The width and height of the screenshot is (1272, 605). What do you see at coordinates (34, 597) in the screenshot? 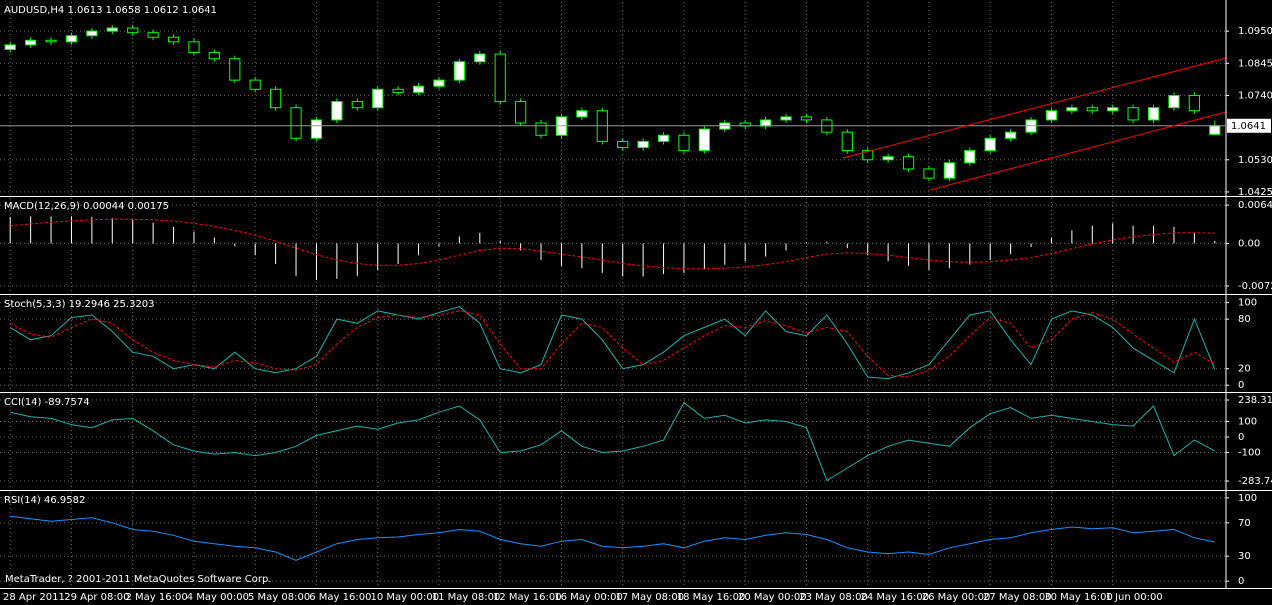
I see `x-tick-label: 28 Apr 2011` at bounding box center [34, 597].